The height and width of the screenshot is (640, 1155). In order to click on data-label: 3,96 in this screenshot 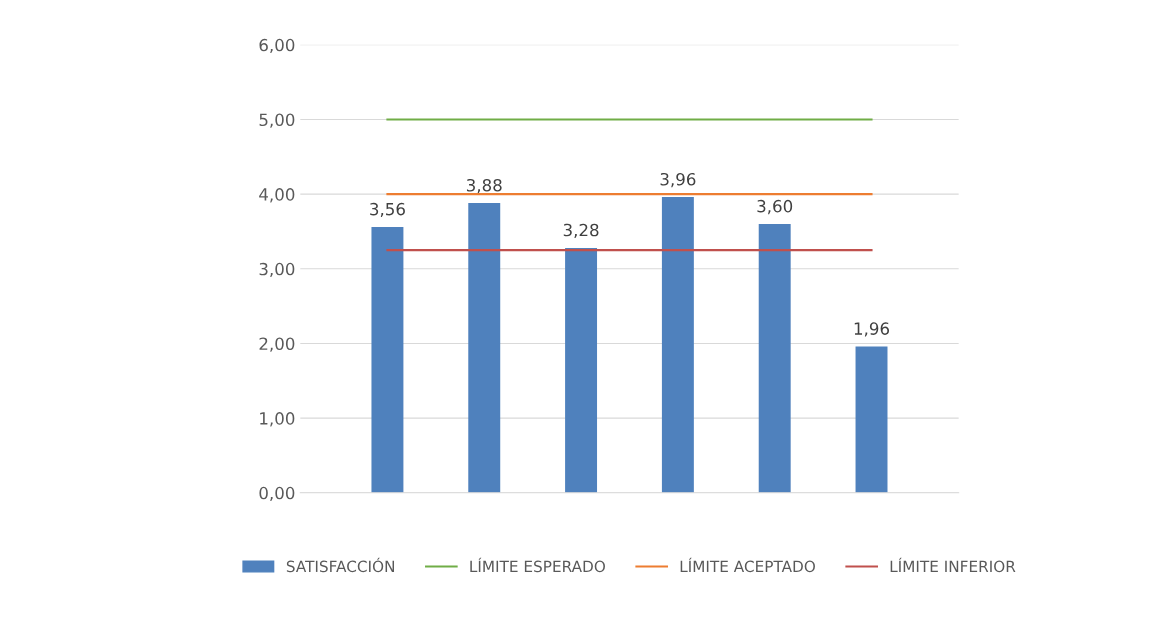, I will do `click(678, 180)`.